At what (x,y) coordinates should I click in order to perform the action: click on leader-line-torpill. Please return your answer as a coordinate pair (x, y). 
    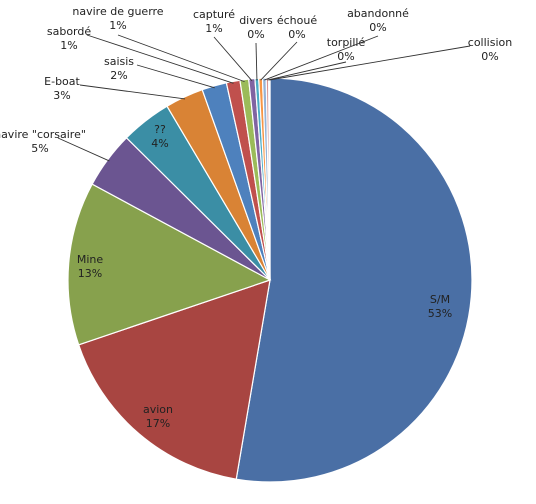
    Looking at the image, I should click on (307, 71).